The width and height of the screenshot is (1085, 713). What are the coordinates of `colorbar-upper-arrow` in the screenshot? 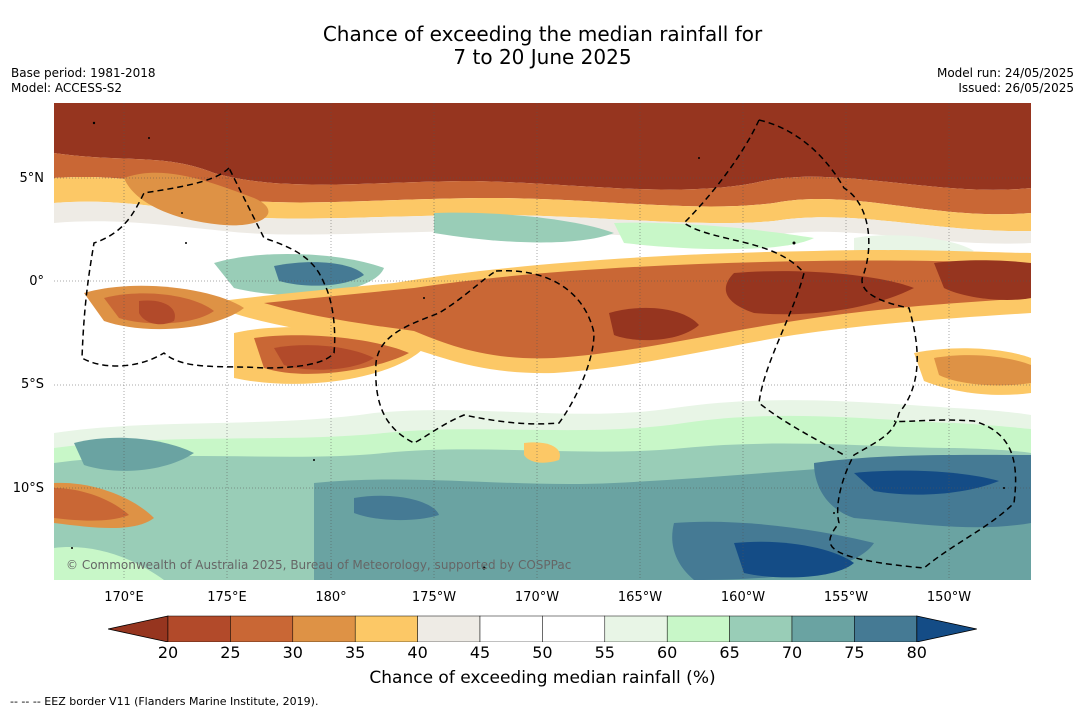 It's located at (946, 628).